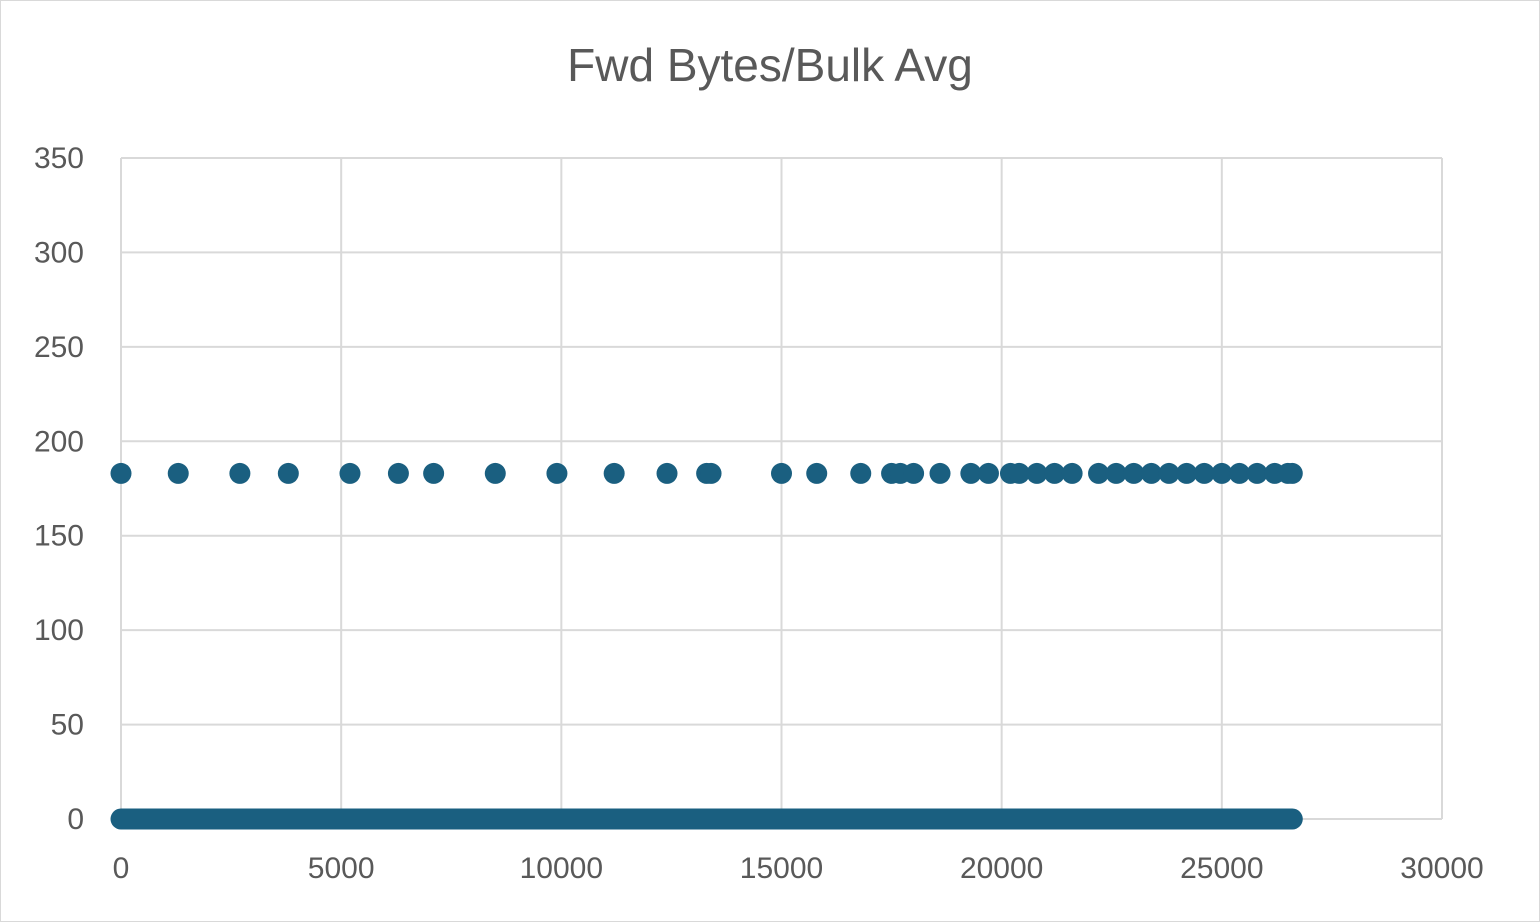 The height and width of the screenshot is (922, 1540). I want to click on x-tick-label: 0, so click(121, 868).